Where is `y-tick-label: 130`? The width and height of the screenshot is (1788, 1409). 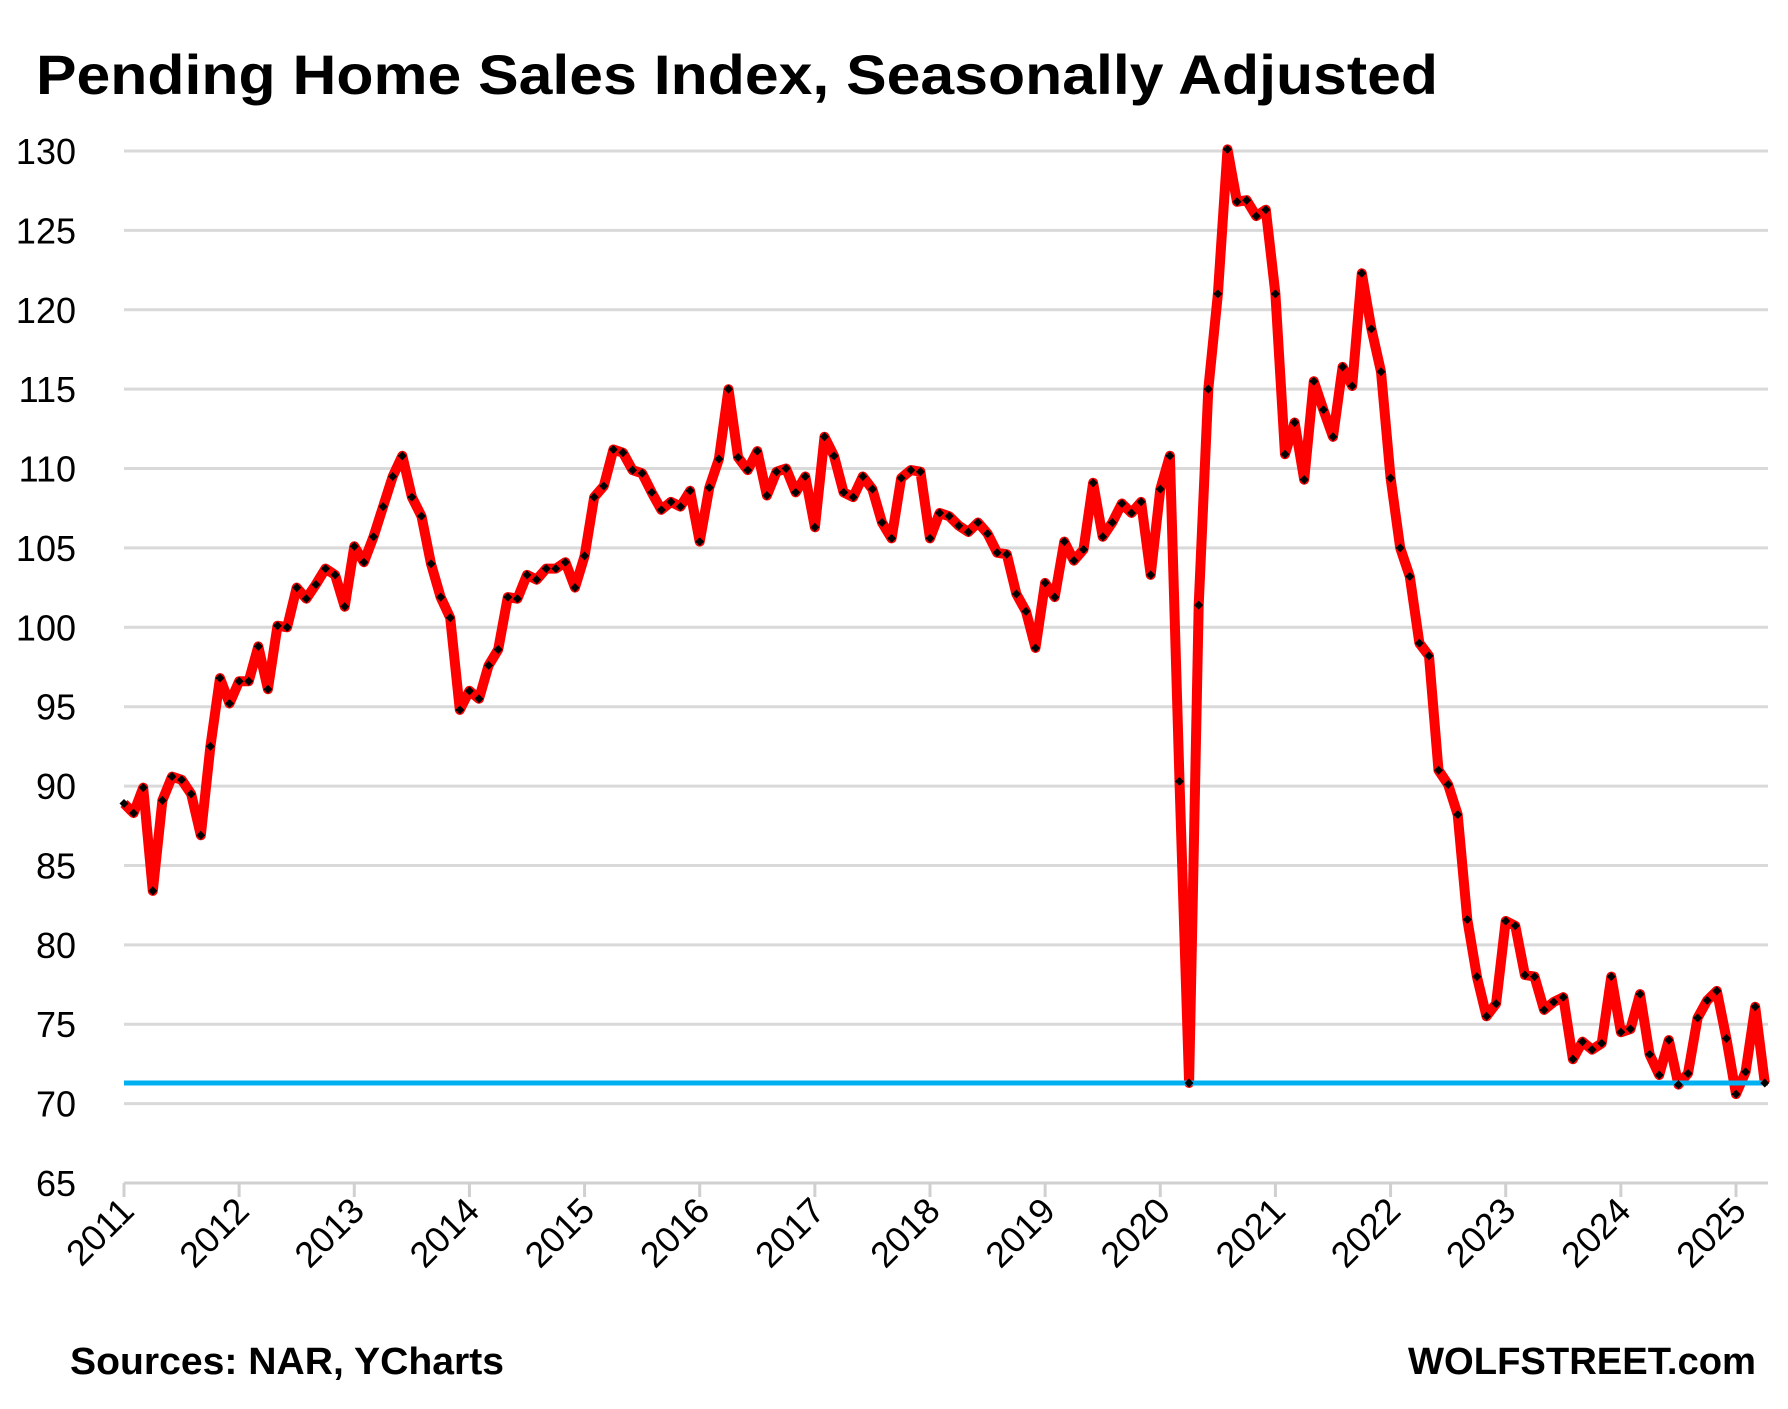
y-tick-label: 130 is located at coordinates (46, 151).